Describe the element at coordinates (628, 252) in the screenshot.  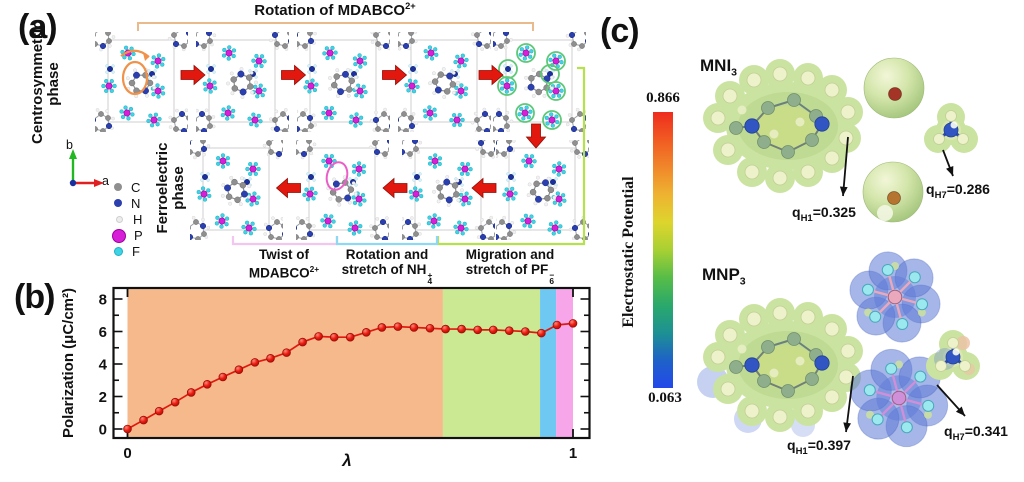
I see `colorbar-title: Electrostatic Potential` at that location.